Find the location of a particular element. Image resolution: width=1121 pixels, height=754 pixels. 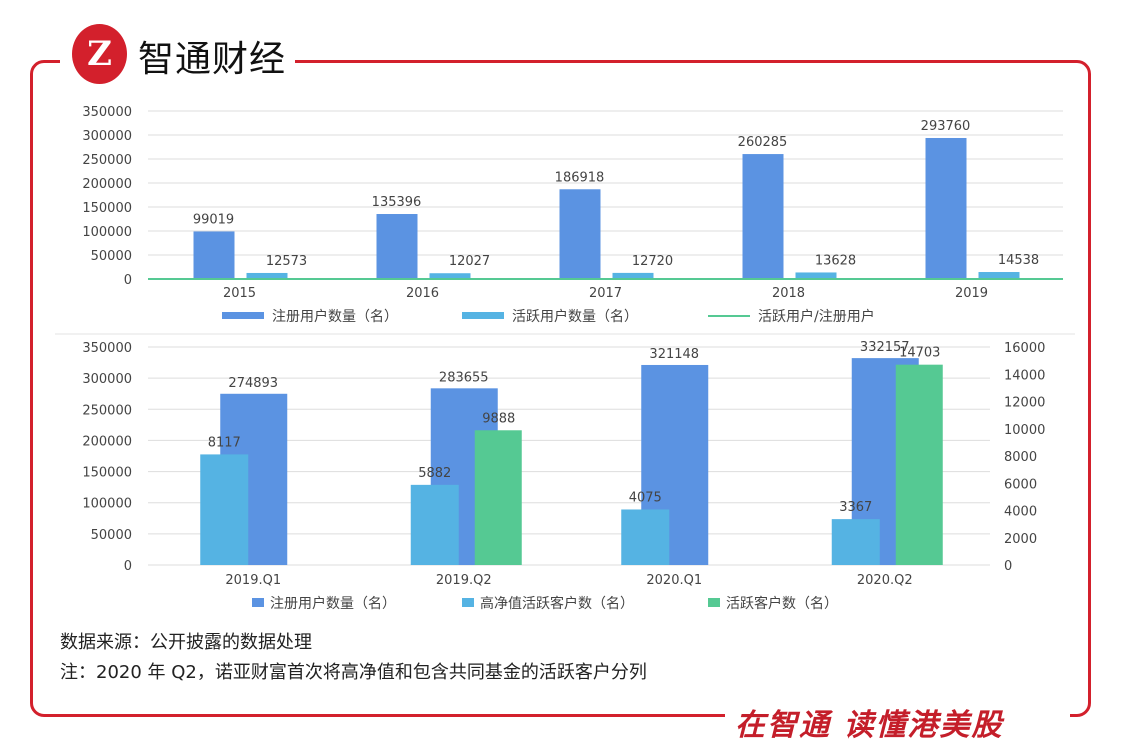

data-label: 135396 is located at coordinates (397, 202).